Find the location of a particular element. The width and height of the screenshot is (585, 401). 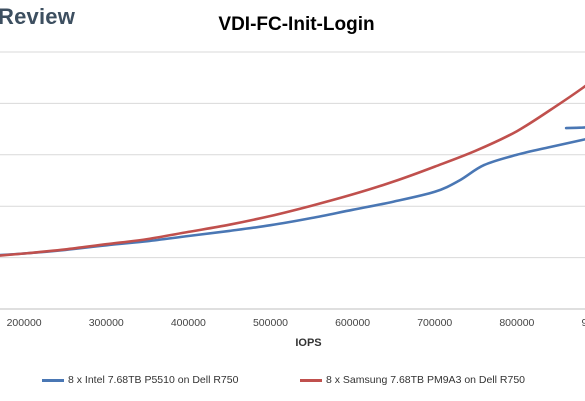

legend-item-samsung: 8 x Samsung 7.68TB PM9A3 on Dell R750 is located at coordinates (412, 380).